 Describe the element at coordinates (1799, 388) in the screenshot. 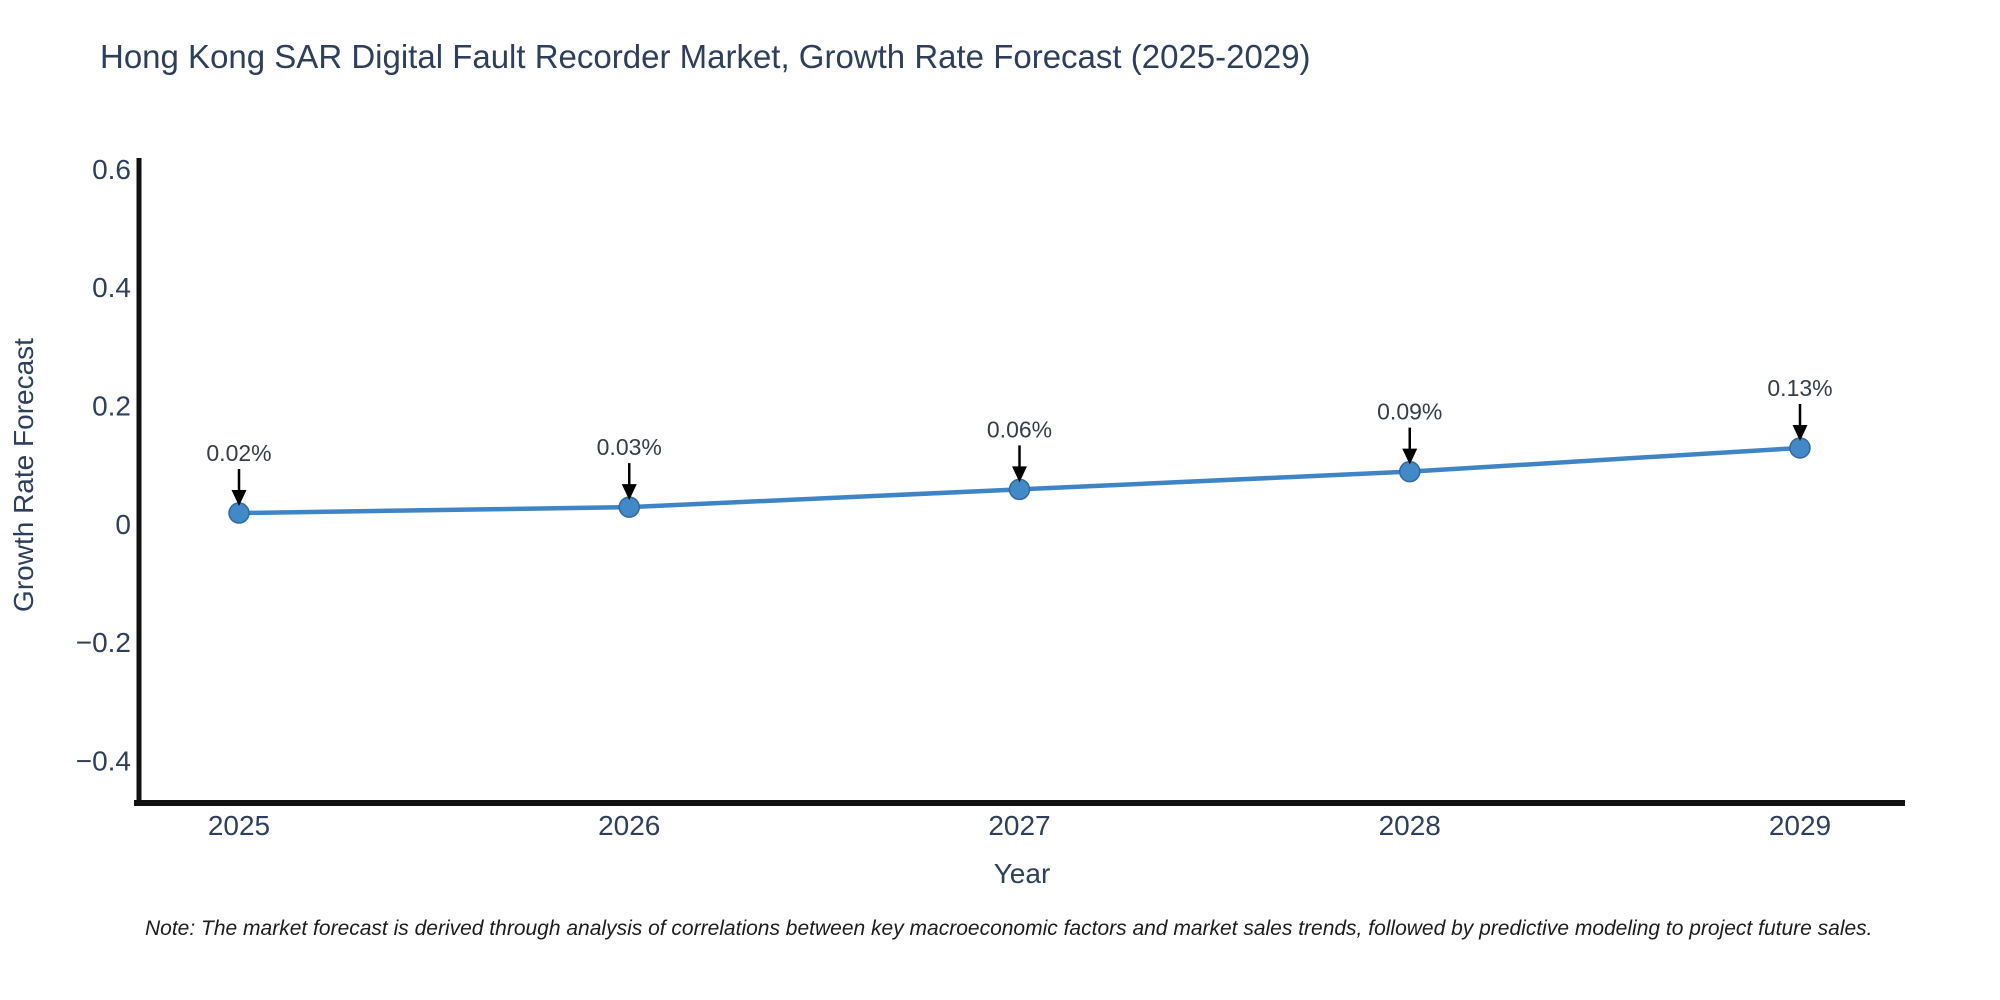

I see `data-point-annotation: 0.13%` at that location.